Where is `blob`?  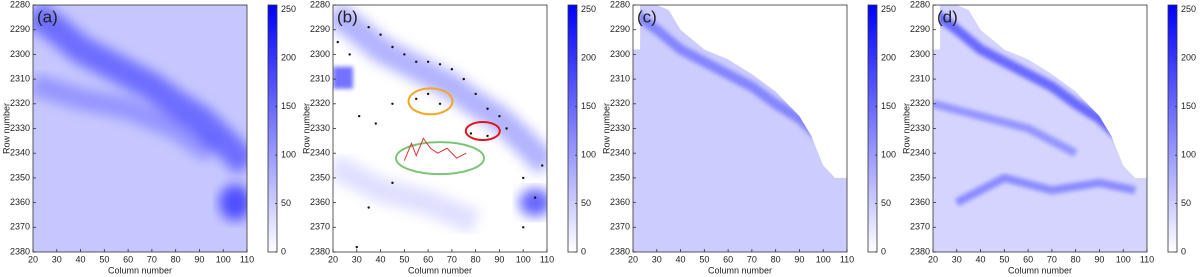
blob is located at coordinates (533, 202).